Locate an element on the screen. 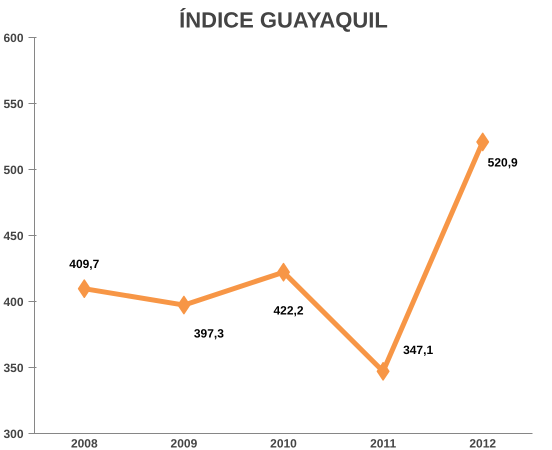 The width and height of the screenshot is (552, 450). x-tick-label: 2011 is located at coordinates (383, 443).